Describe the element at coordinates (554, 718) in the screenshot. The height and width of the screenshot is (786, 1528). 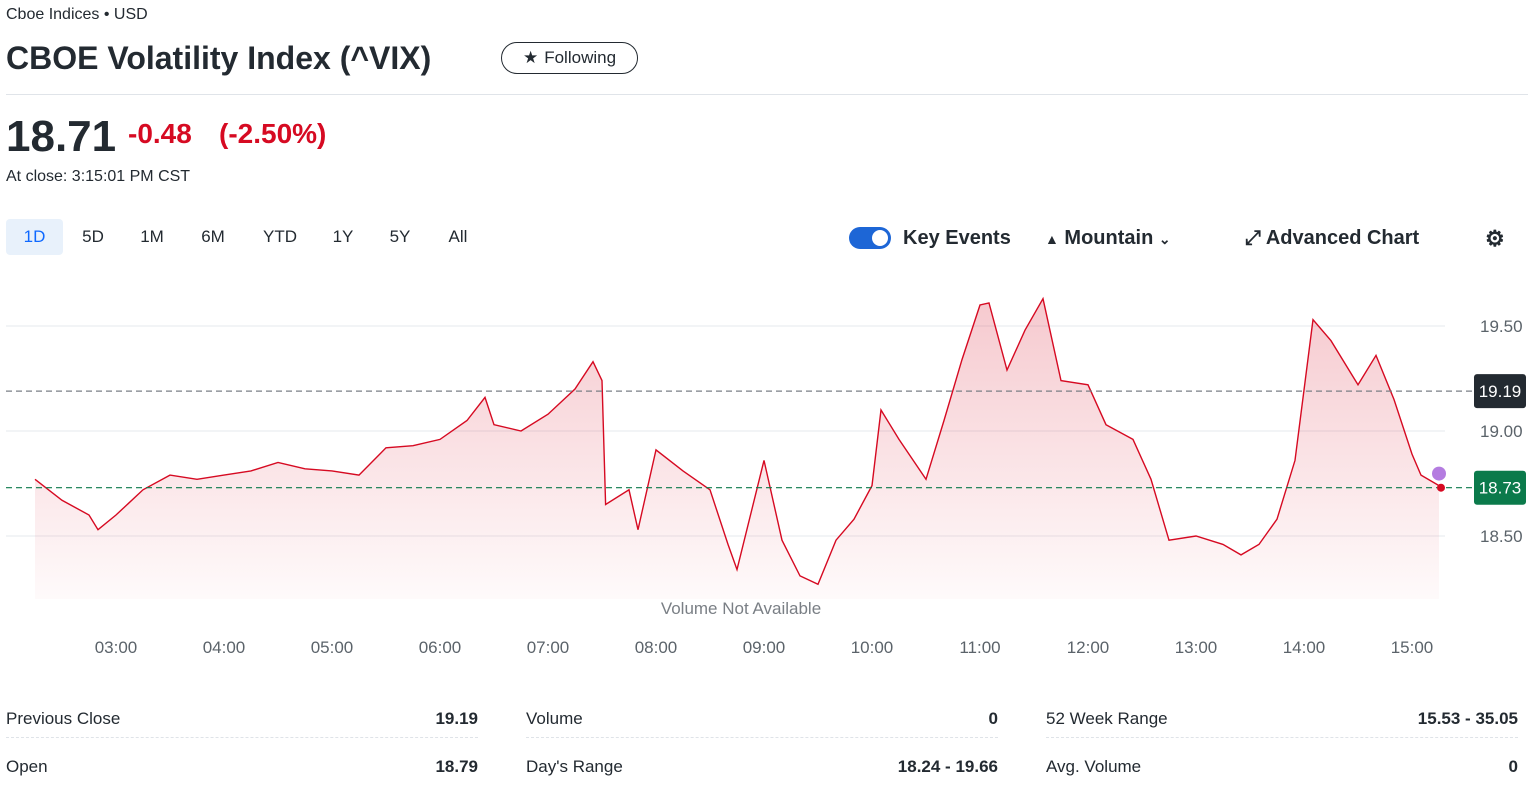
I see `stat-label: Volume` at that location.